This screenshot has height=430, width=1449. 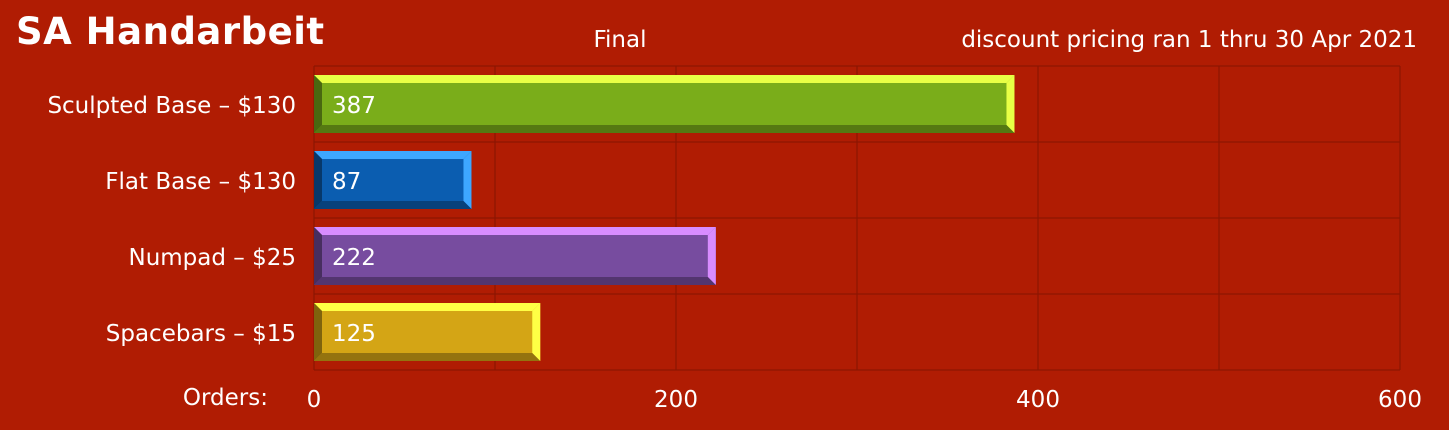 What do you see at coordinates (1038, 400) in the screenshot?
I see `x-tick-label: 400` at bounding box center [1038, 400].